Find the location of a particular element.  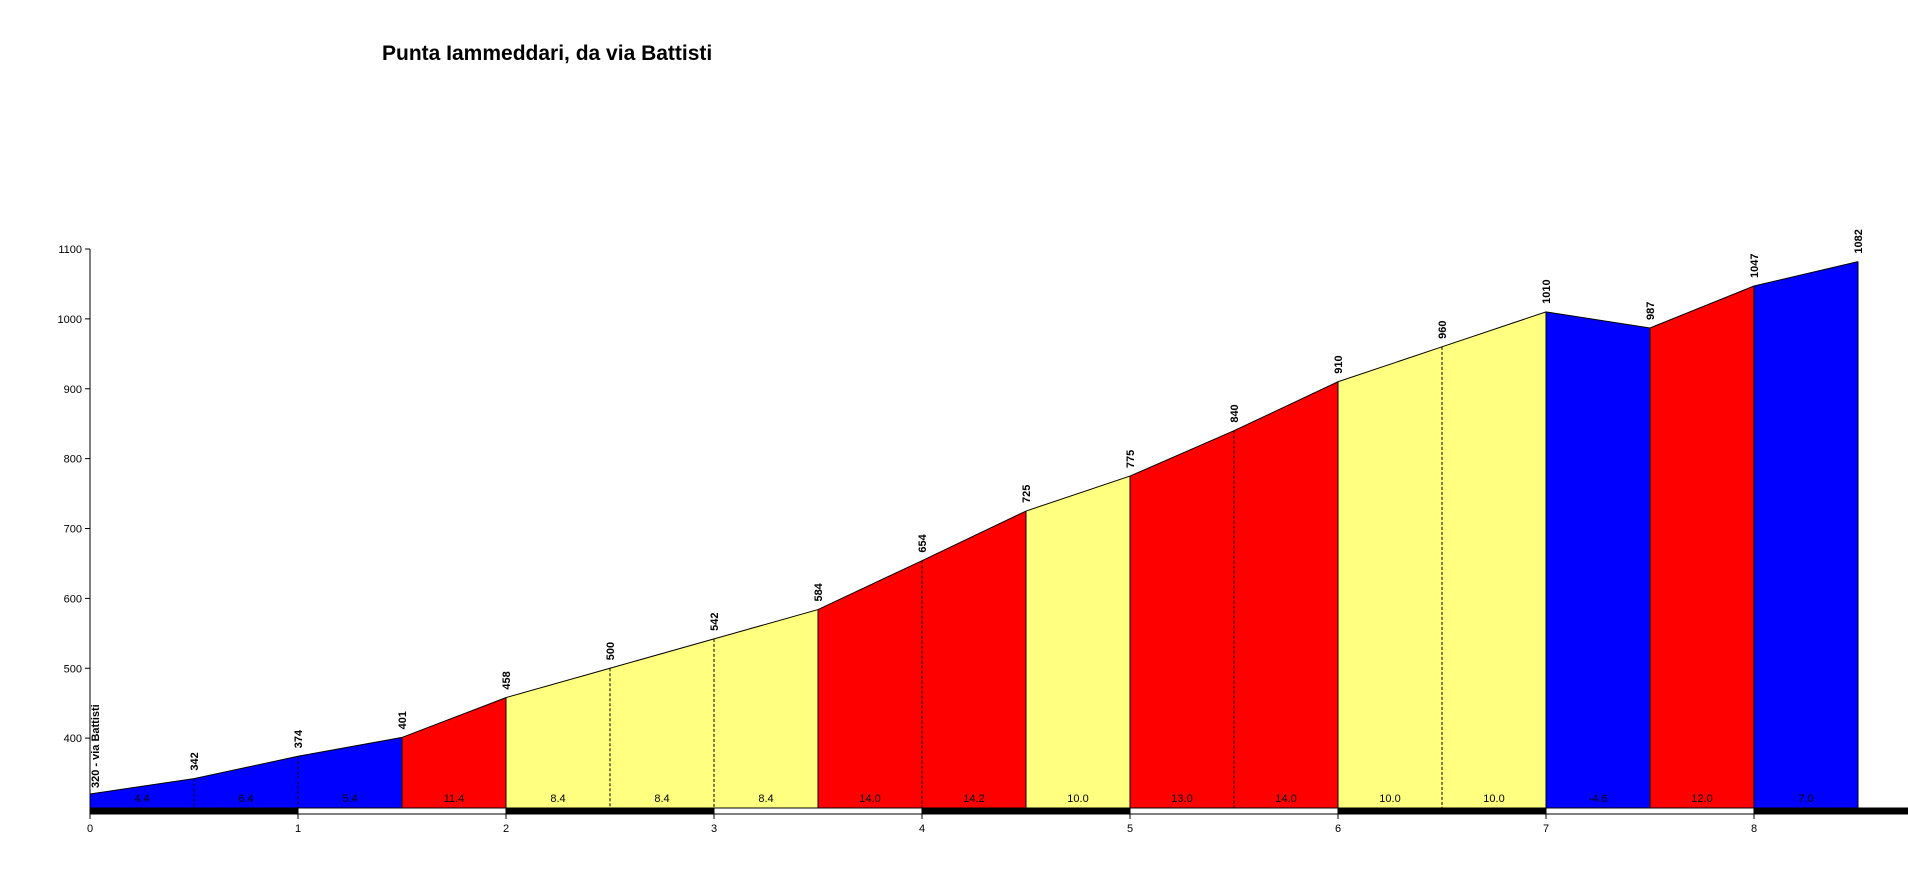

elevation-label: 584 is located at coordinates (819, 591).